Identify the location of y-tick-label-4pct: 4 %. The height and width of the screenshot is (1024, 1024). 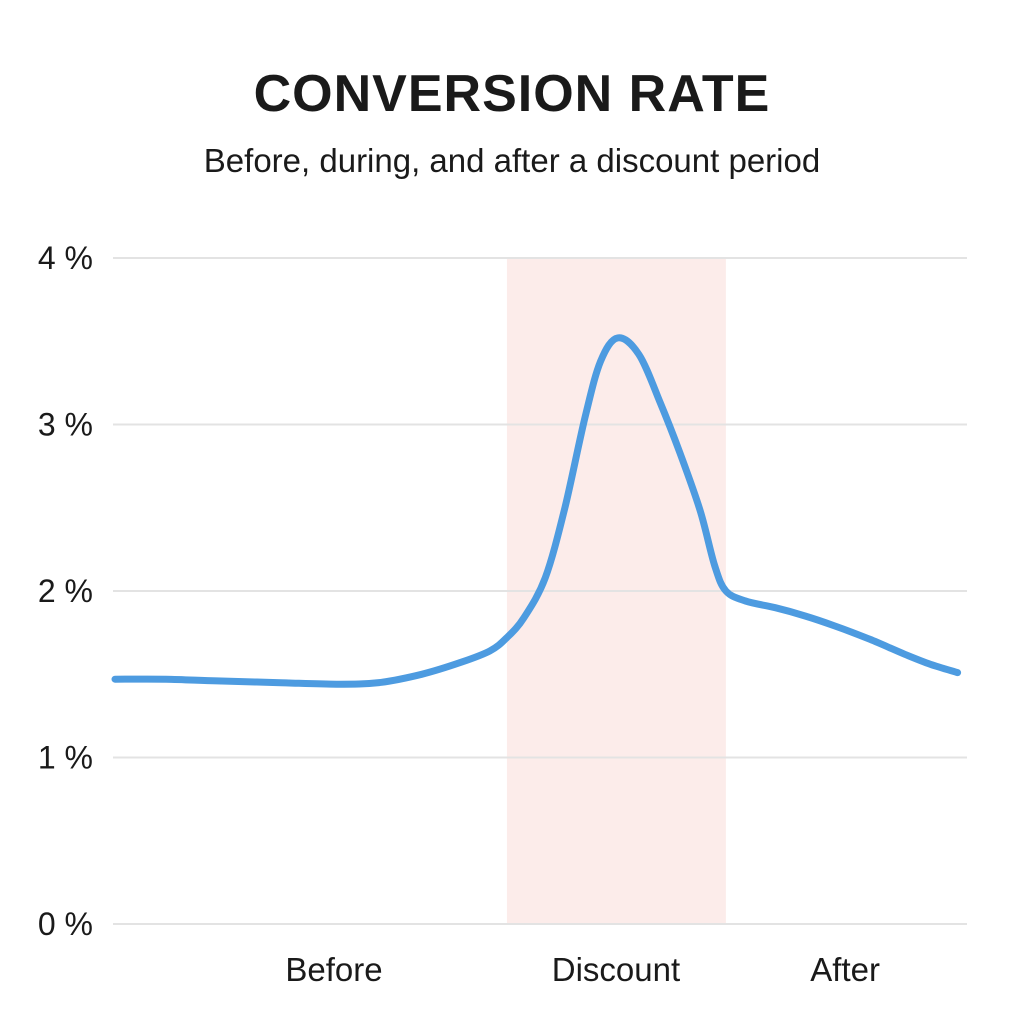
(65, 258).